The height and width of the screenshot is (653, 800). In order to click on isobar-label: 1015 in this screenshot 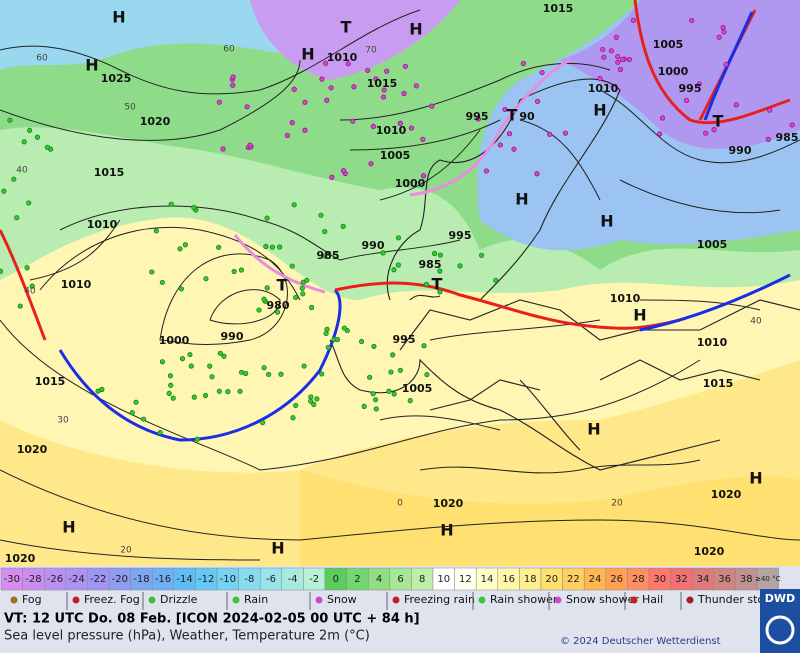, I will do `click(558, 8)`.